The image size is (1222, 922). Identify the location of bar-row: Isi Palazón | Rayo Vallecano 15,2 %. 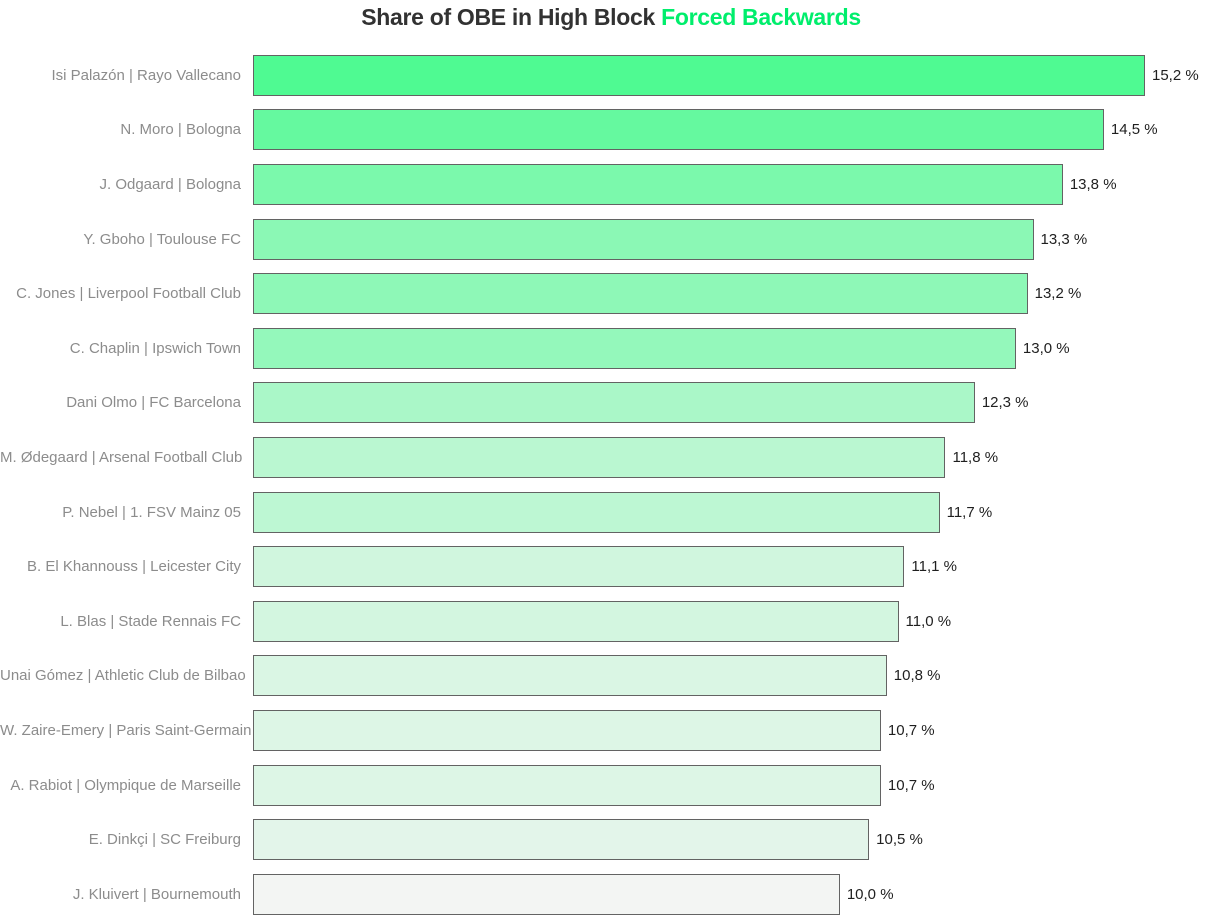
(611, 75).